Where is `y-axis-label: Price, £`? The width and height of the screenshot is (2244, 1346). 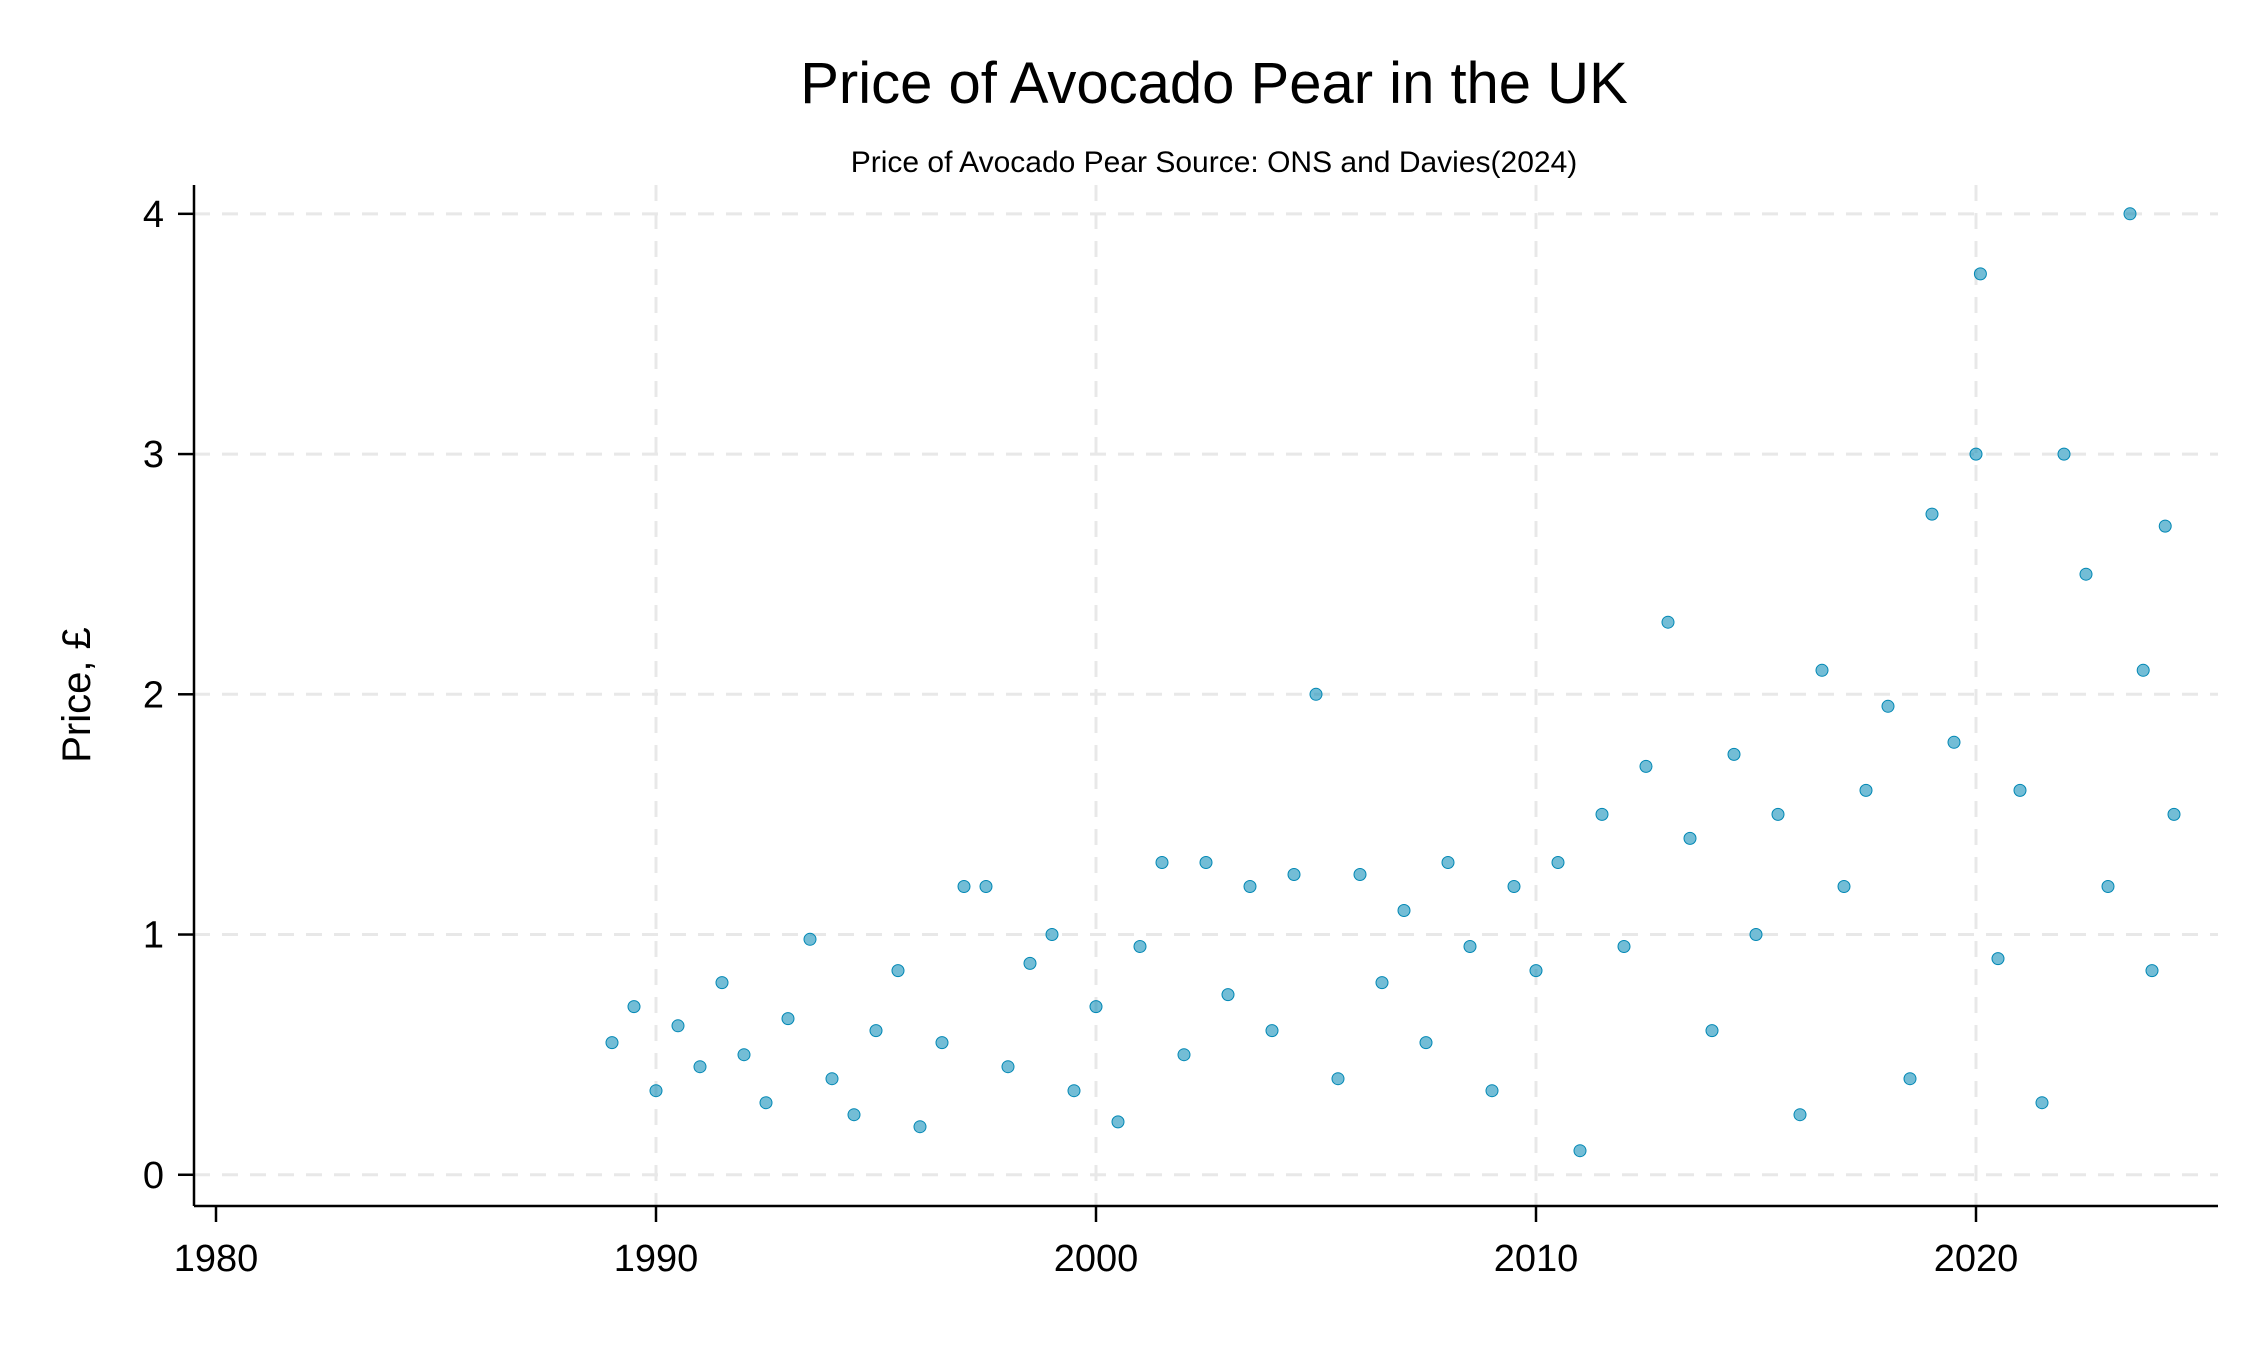
y-axis-label: Price, £ is located at coordinates (77, 695).